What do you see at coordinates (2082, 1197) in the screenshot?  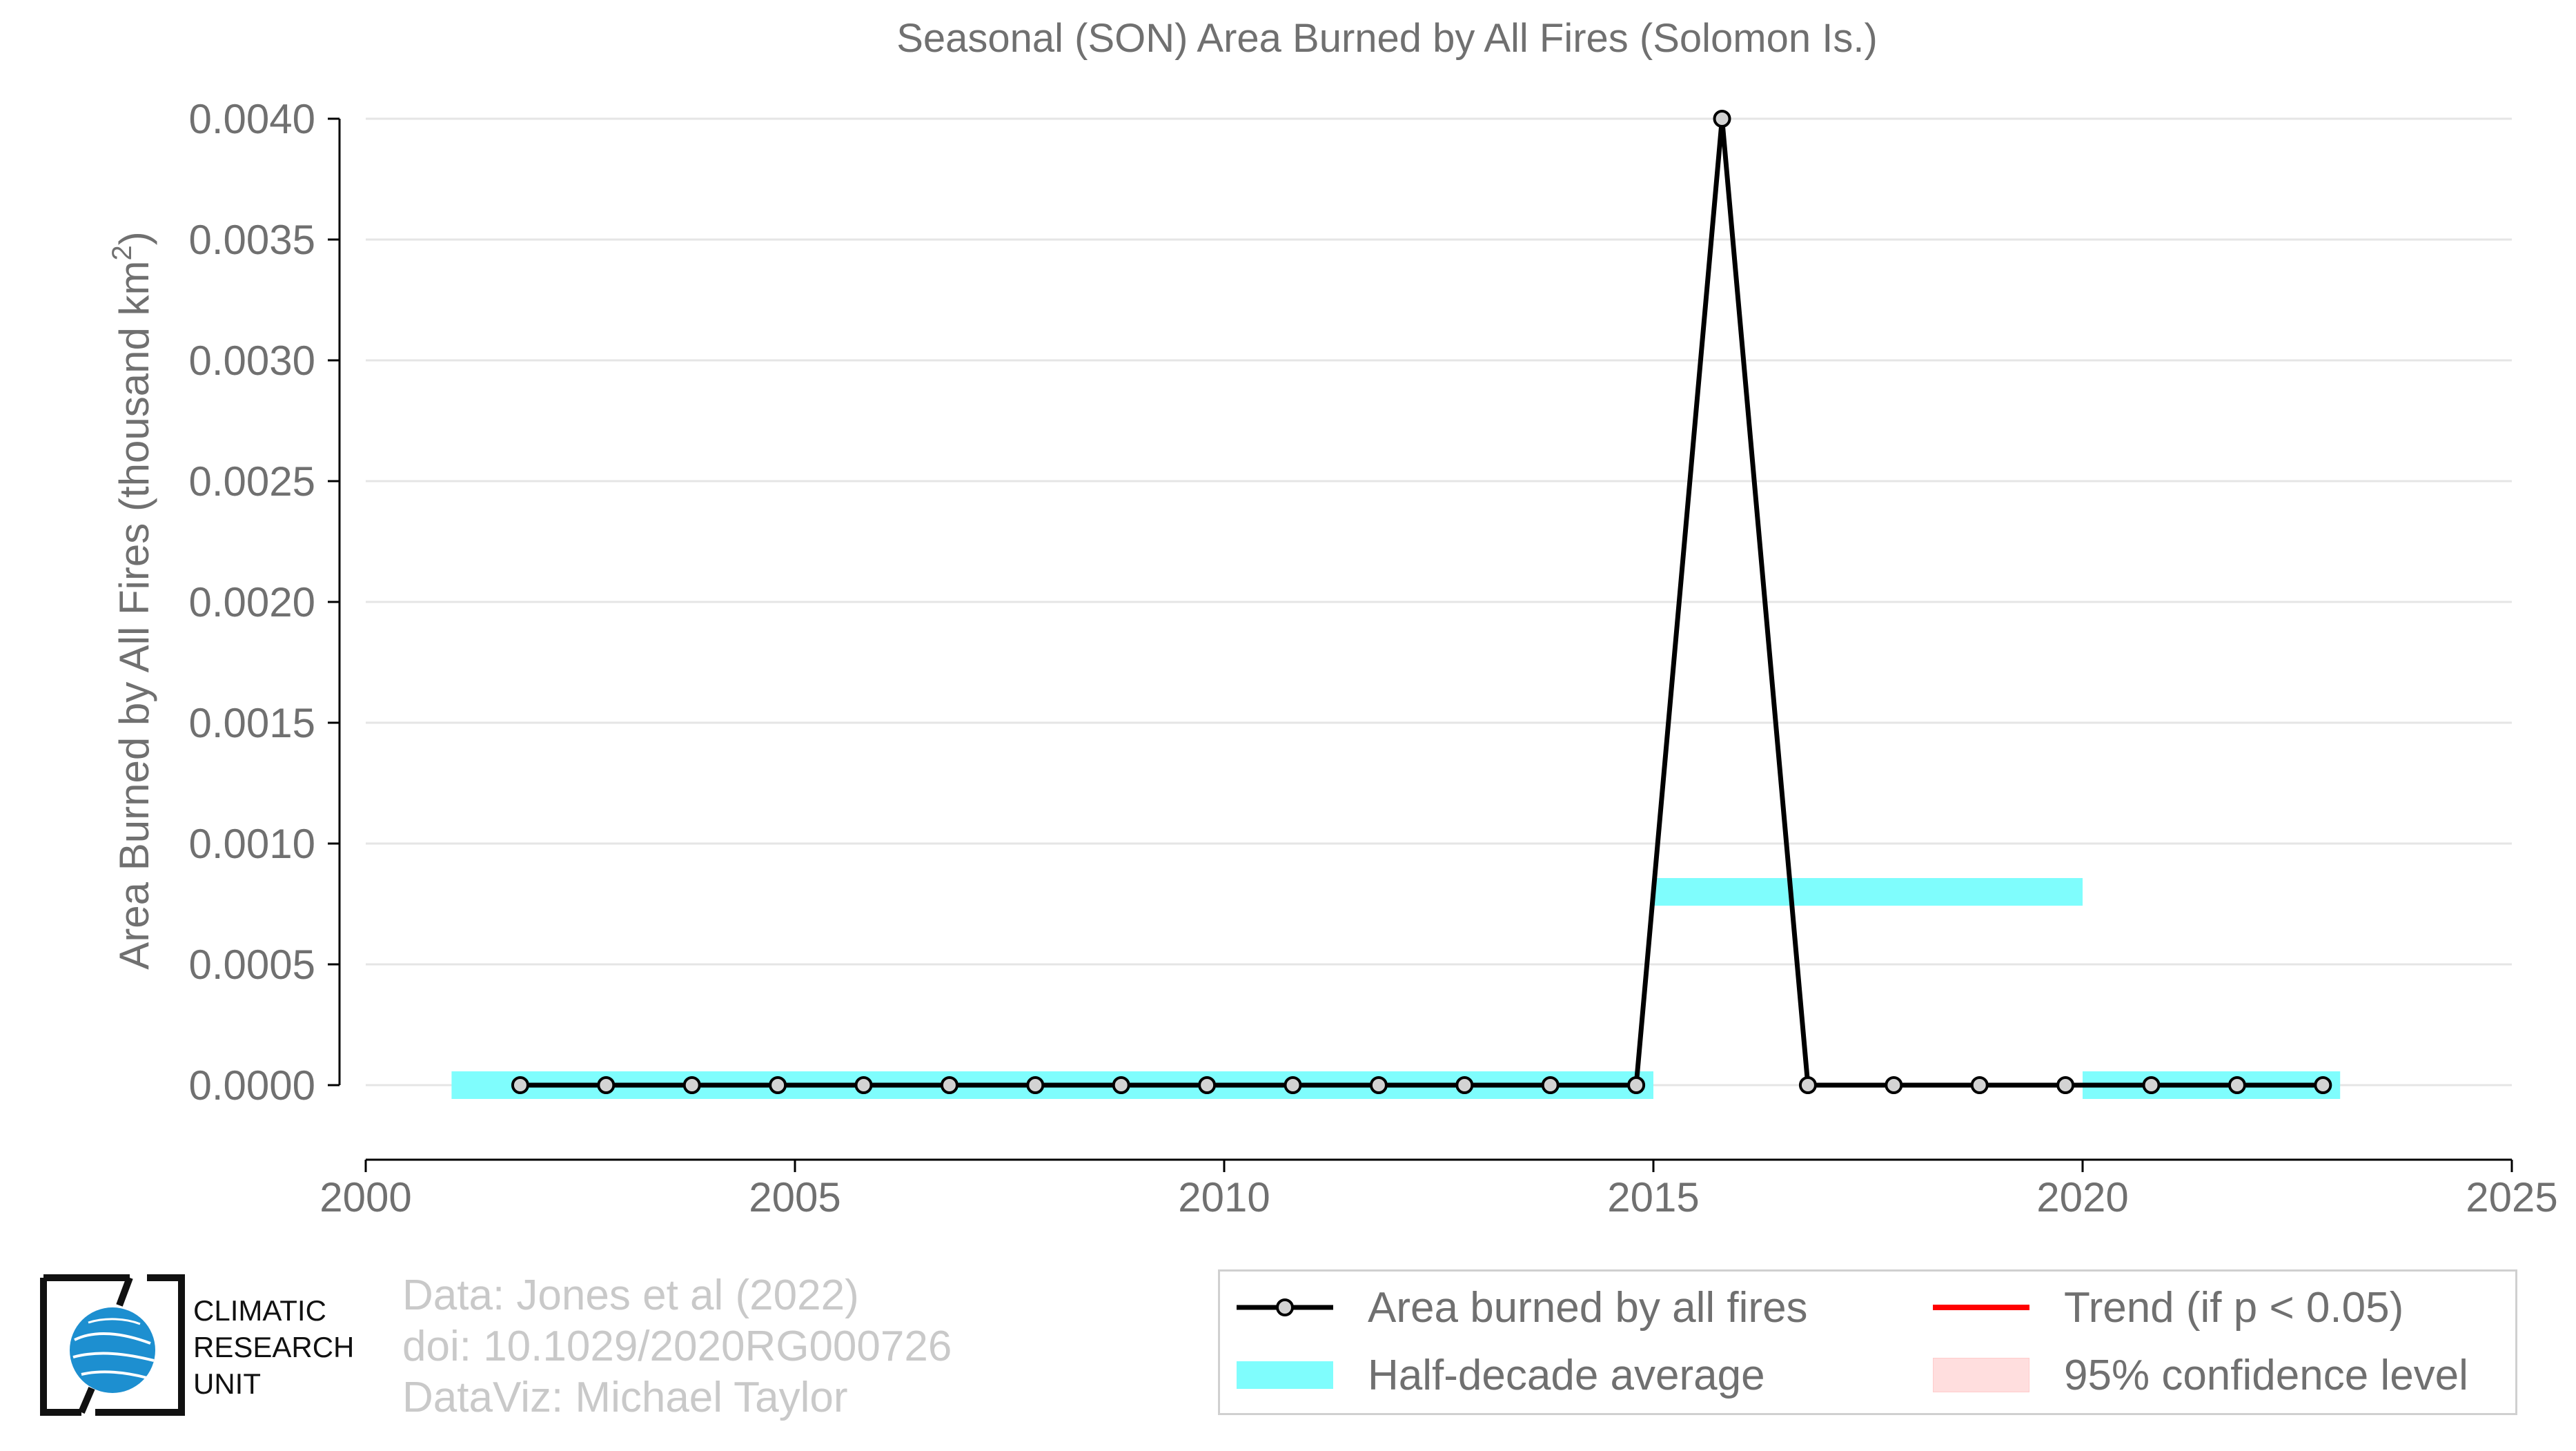 I see `x-tick-label: 2020` at bounding box center [2082, 1197].